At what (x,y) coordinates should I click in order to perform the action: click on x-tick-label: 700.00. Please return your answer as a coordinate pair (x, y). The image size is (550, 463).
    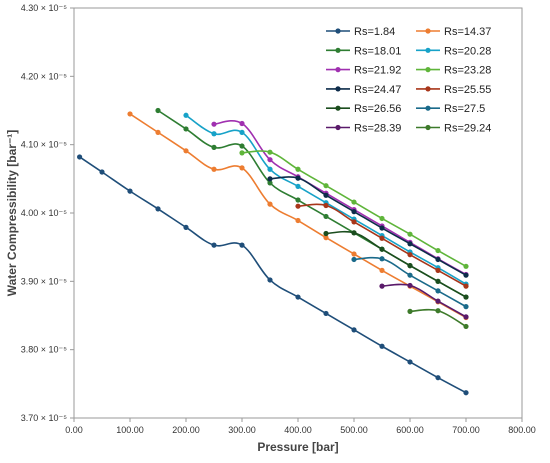
    Looking at the image, I should click on (466, 430).